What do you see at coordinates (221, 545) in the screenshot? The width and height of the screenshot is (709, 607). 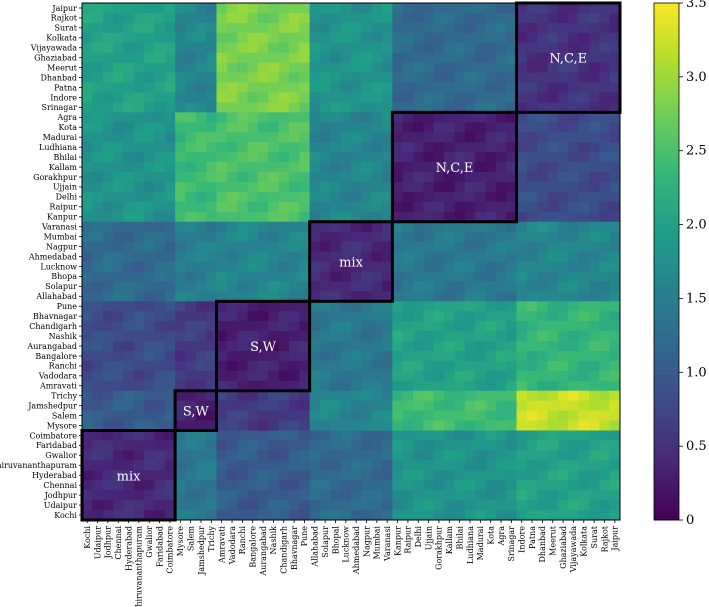 I see `x-tick-label: Amravati` at bounding box center [221, 545].